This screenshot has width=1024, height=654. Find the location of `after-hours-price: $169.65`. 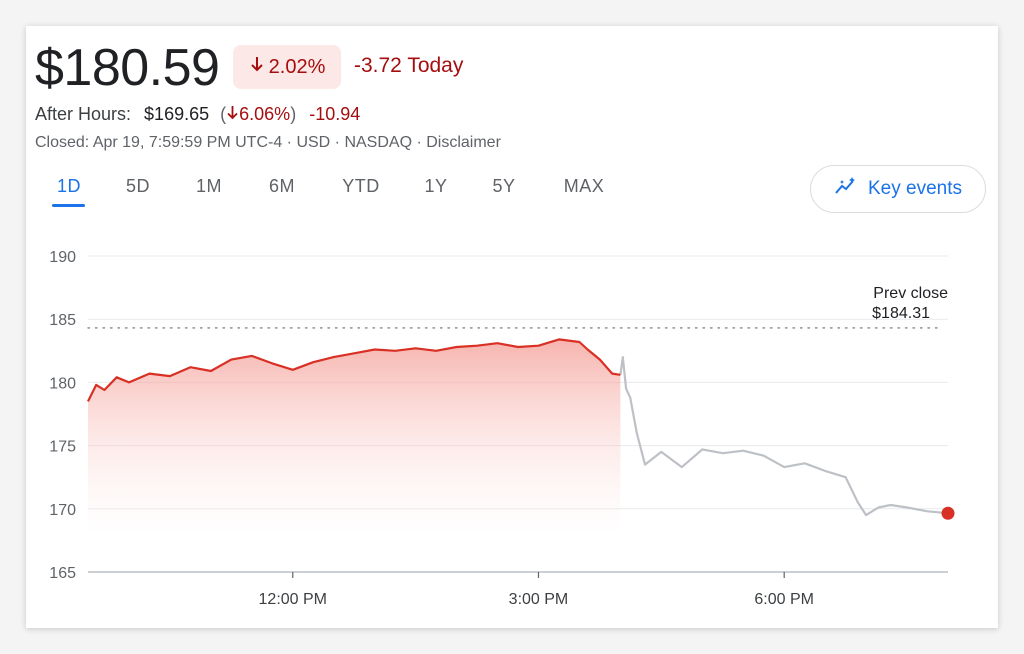

after-hours-price: $169.65 is located at coordinates (177, 114).